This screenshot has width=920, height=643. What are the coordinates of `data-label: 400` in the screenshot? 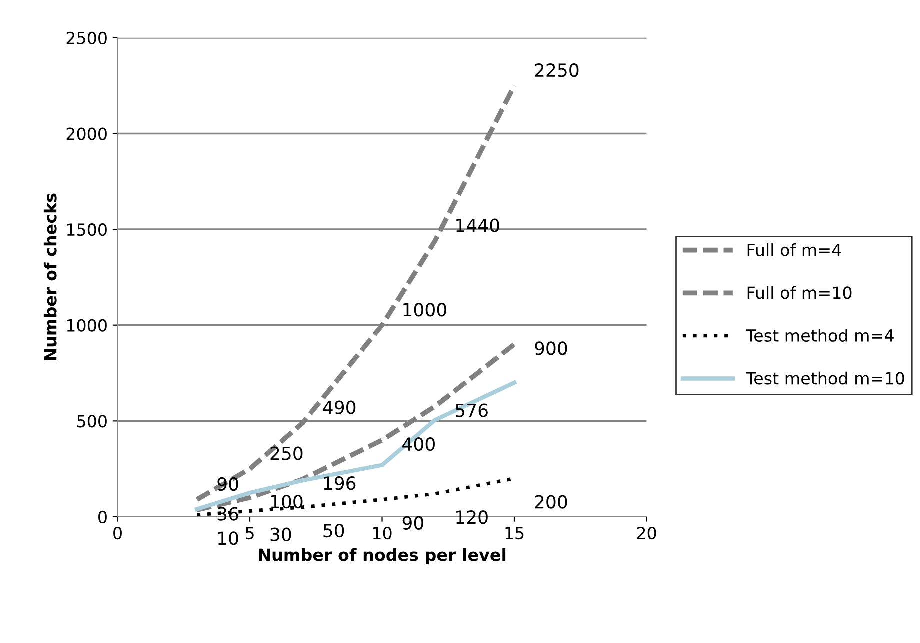 It's located at (418, 444).